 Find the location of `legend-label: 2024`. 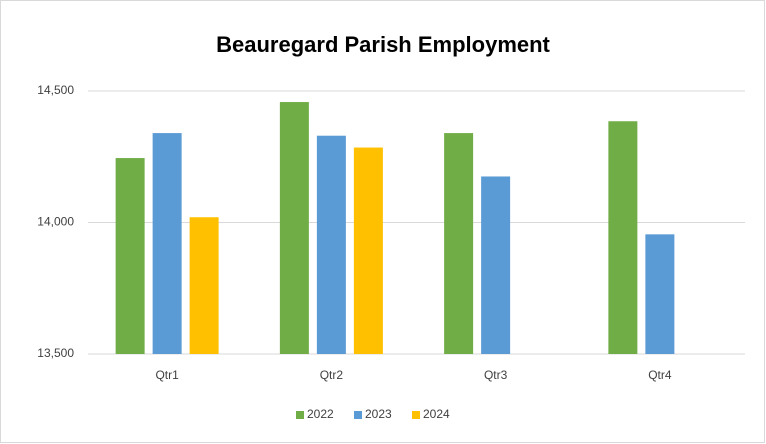

legend-label: 2024 is located at coordinates (436, 414).